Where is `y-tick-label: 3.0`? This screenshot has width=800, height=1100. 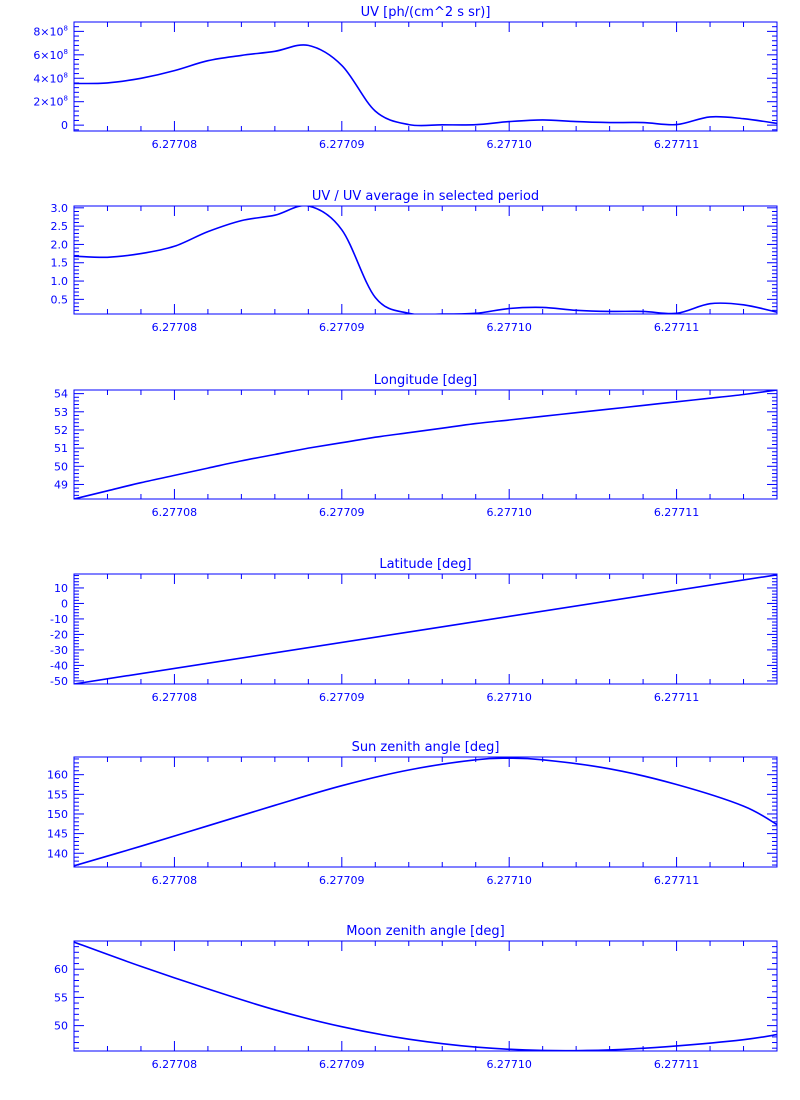
y-tick-label: 3.0 is located at coordinates (60, 208).